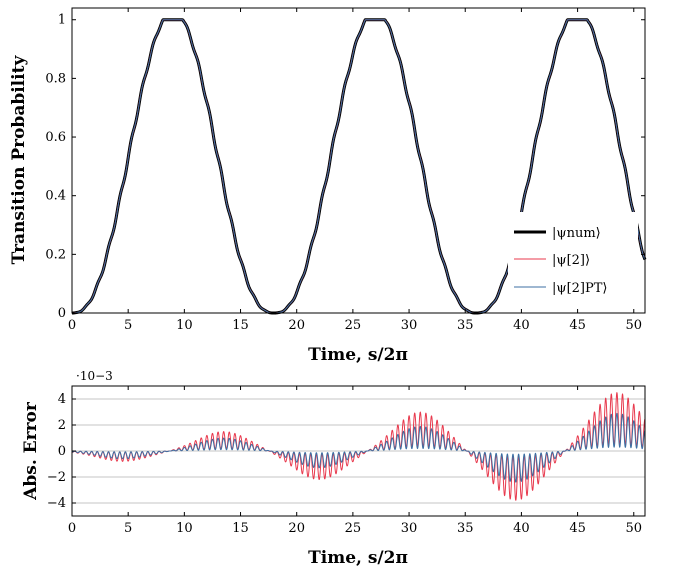 This screenshot has width=678, height=576. Describe the element at coordinates (409, 325) in the screenshot. I see `top-x-tick-label: 30` at that location.